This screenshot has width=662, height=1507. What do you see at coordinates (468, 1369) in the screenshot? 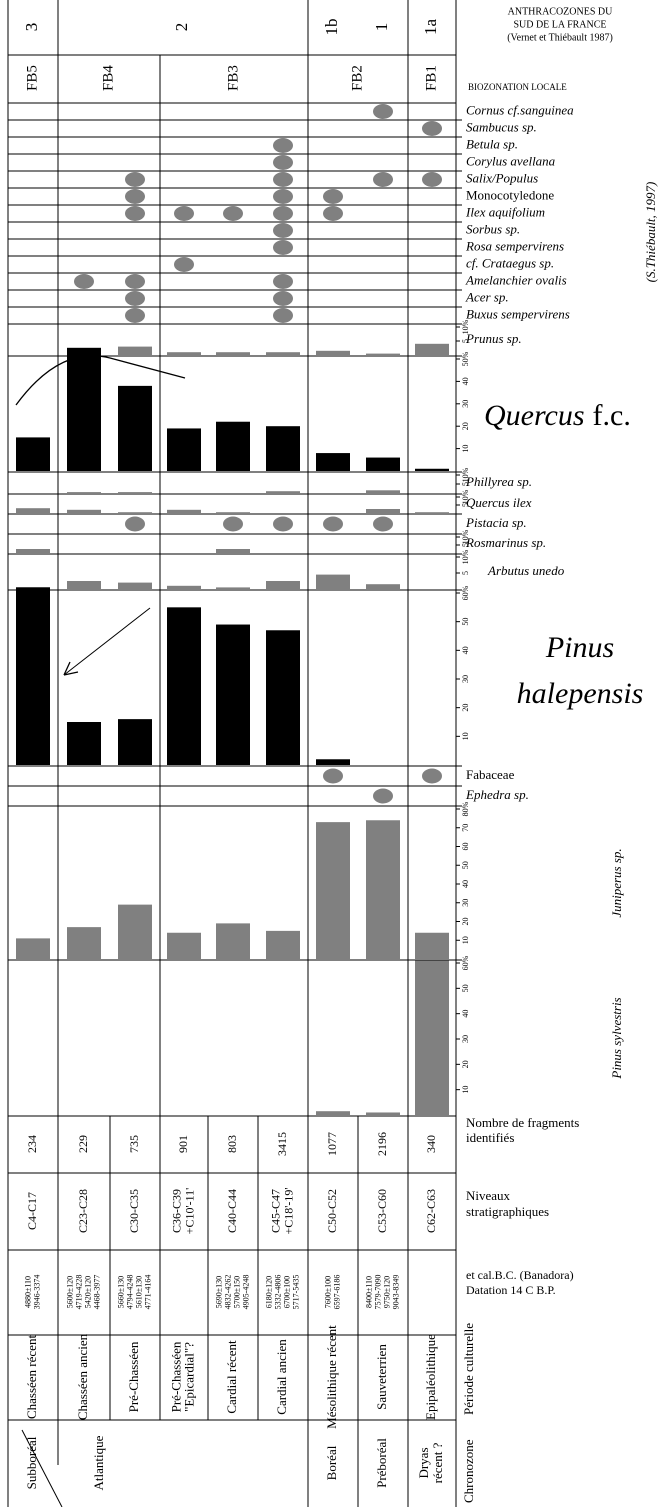
I see `row-label: Période culturelle` at bounding box center [468, 1369].